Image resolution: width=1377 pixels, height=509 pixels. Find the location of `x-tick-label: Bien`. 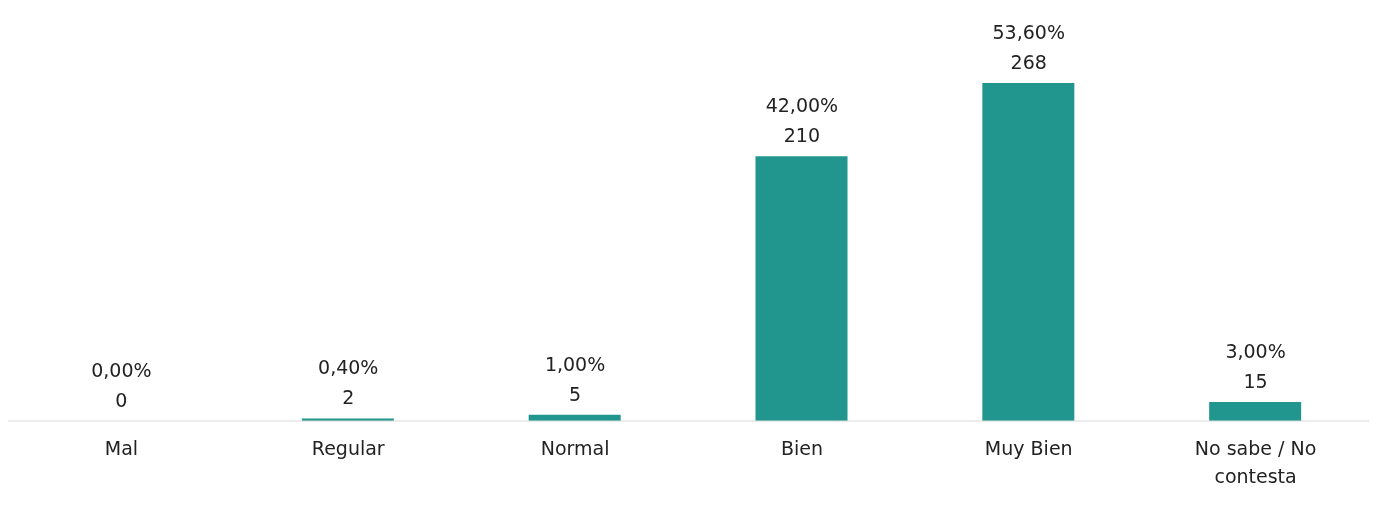

x-tick-label: Bien is located at coordinates (801, 448).